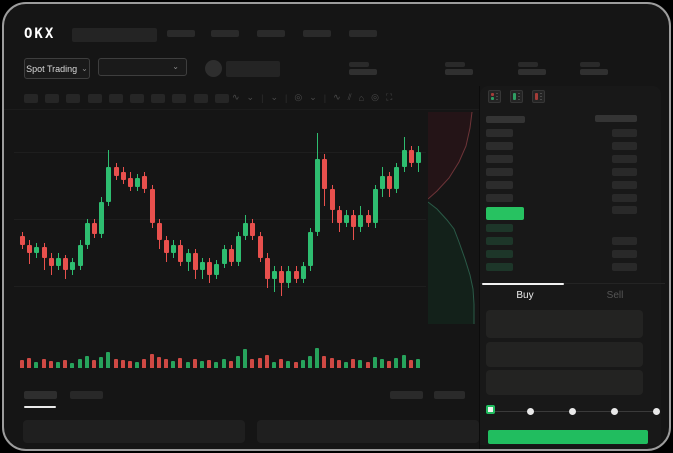  What do you see at coordinates (40, 34) in the screenshot?
I see `okx-logo: OKX` at bounding box center [40, 34].